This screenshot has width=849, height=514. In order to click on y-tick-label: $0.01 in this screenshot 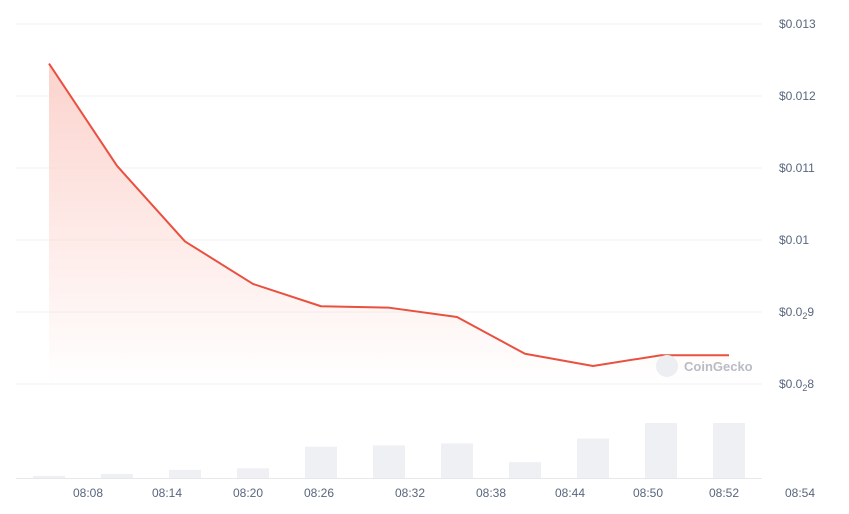, I will do `click(794, 240)`.